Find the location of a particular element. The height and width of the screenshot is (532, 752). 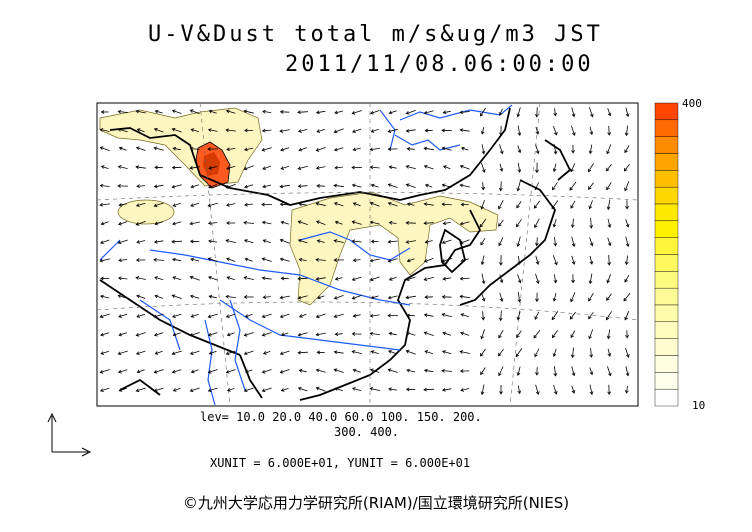

title-timestamp: 2011/11/08.06:00:00 is located at coordinates (439, 64).